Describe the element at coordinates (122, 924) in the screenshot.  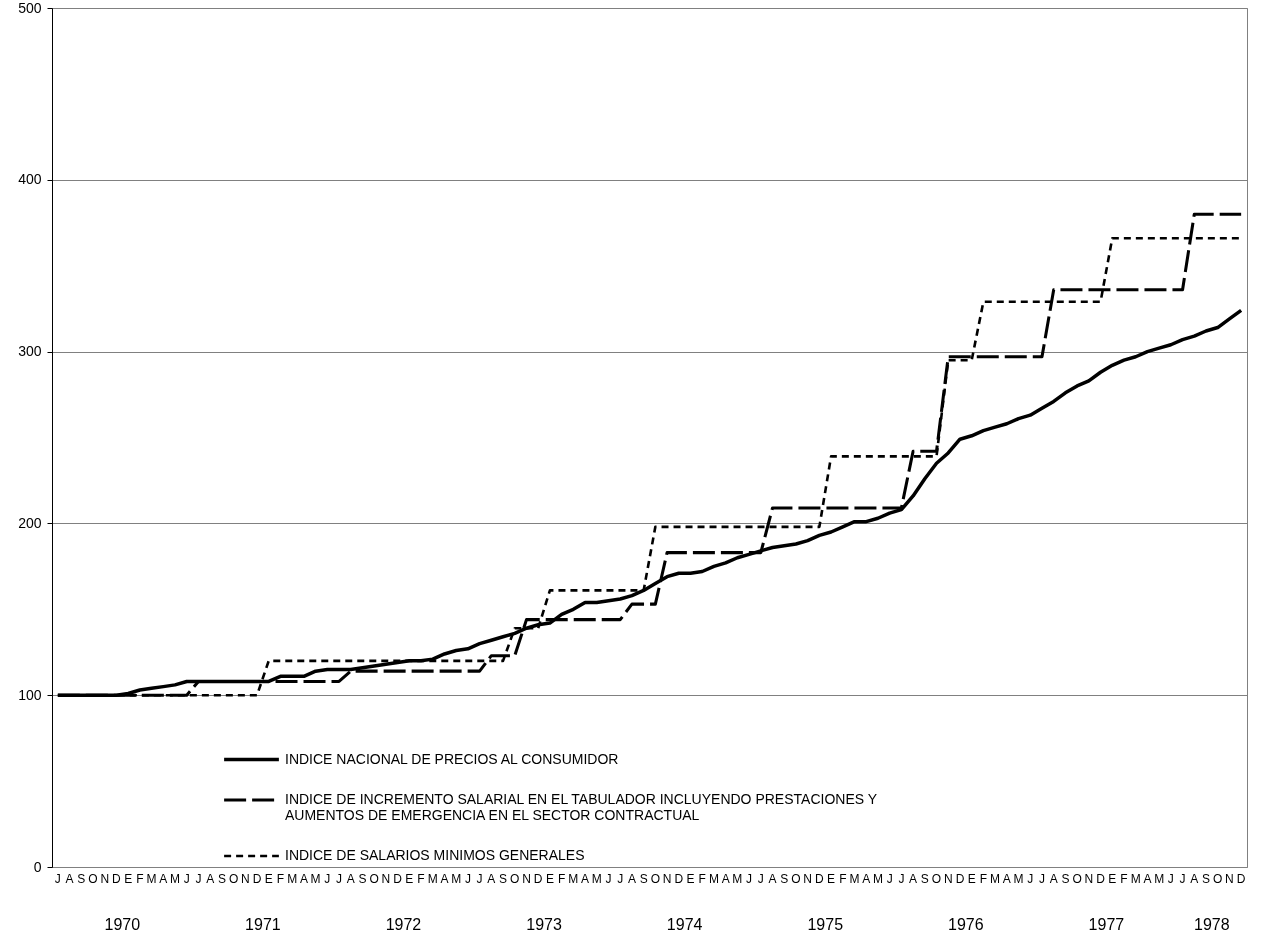
I see `text: 1970` at that location.